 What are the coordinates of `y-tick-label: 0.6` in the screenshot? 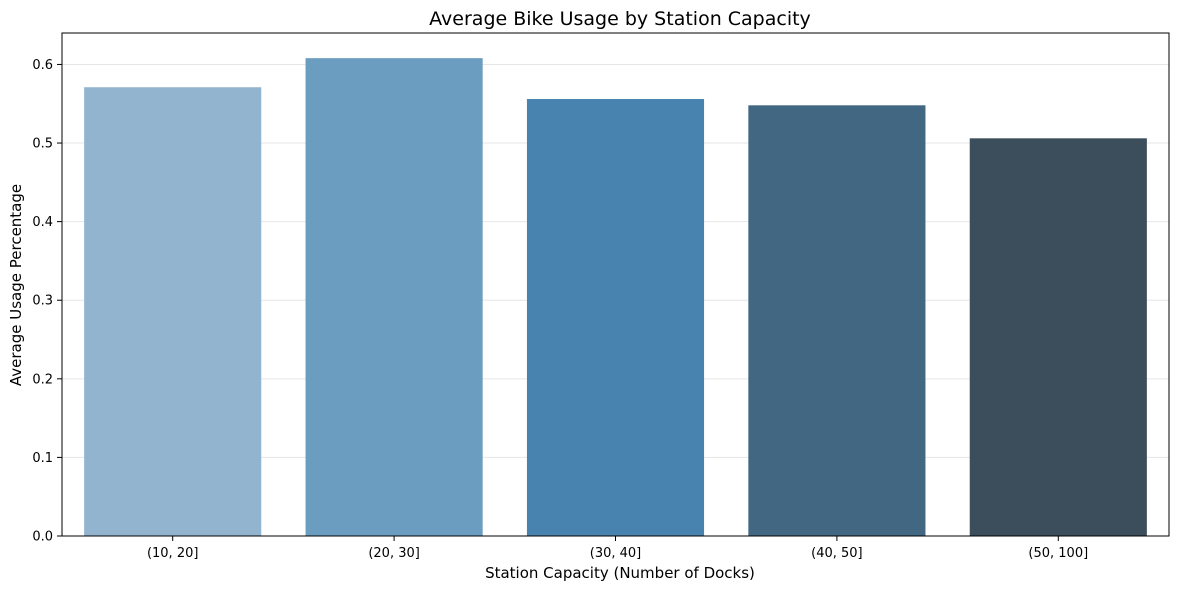 It's located at (42, 65).